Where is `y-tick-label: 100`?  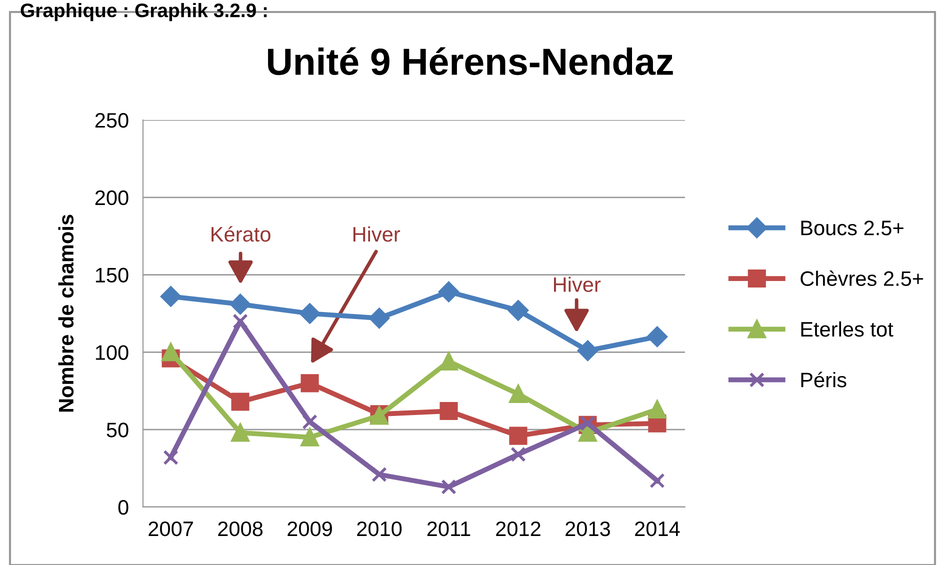 y-tick-label: 100 is located at coordinates (112, 352).